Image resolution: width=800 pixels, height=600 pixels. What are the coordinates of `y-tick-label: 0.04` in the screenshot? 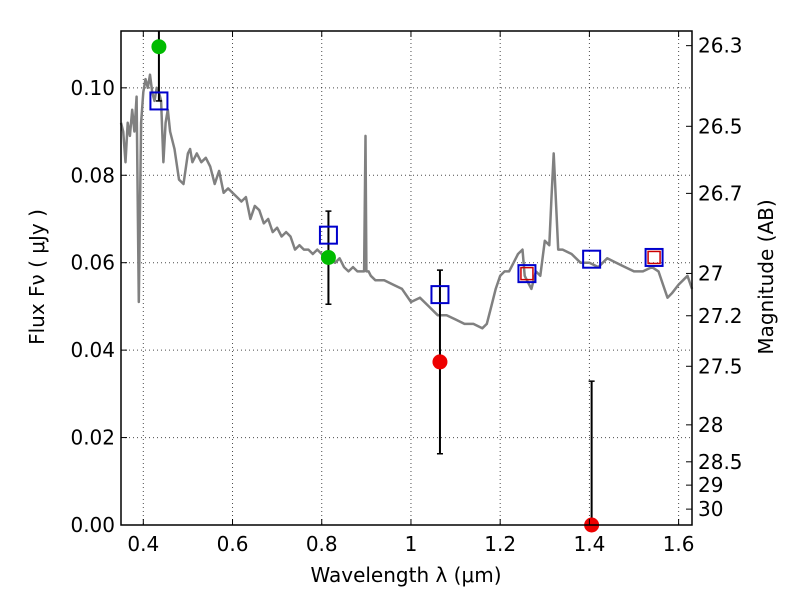 It's located at (92, 350).